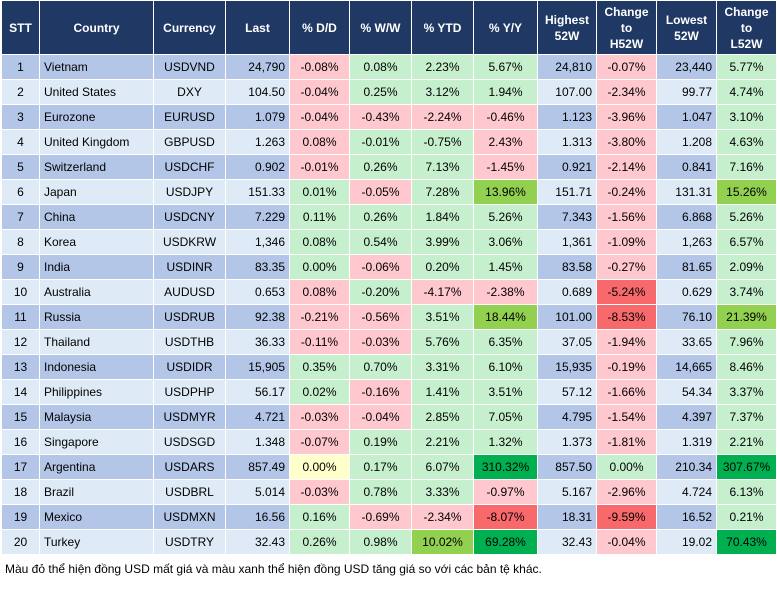 This screenshot has height=602, width=777. Describe the element at coordinates (257, 467) in the screenshot. I see `cell-last: 857.49` at that location.